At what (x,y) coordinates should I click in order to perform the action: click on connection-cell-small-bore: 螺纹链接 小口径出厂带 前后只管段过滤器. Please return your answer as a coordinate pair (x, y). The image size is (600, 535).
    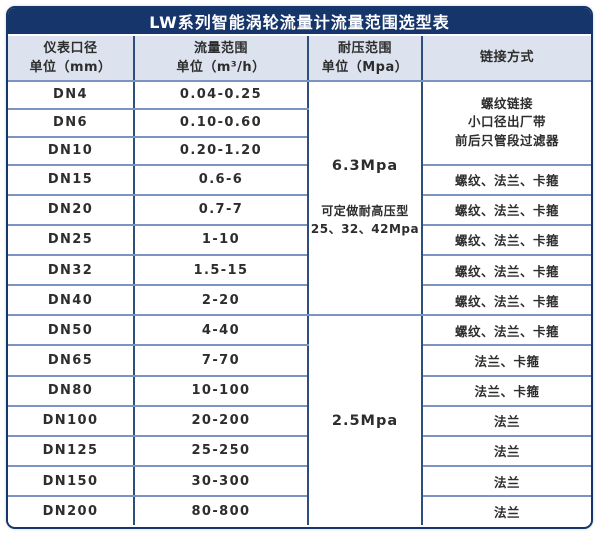
    Looking at the image, I should click on (506, 123).